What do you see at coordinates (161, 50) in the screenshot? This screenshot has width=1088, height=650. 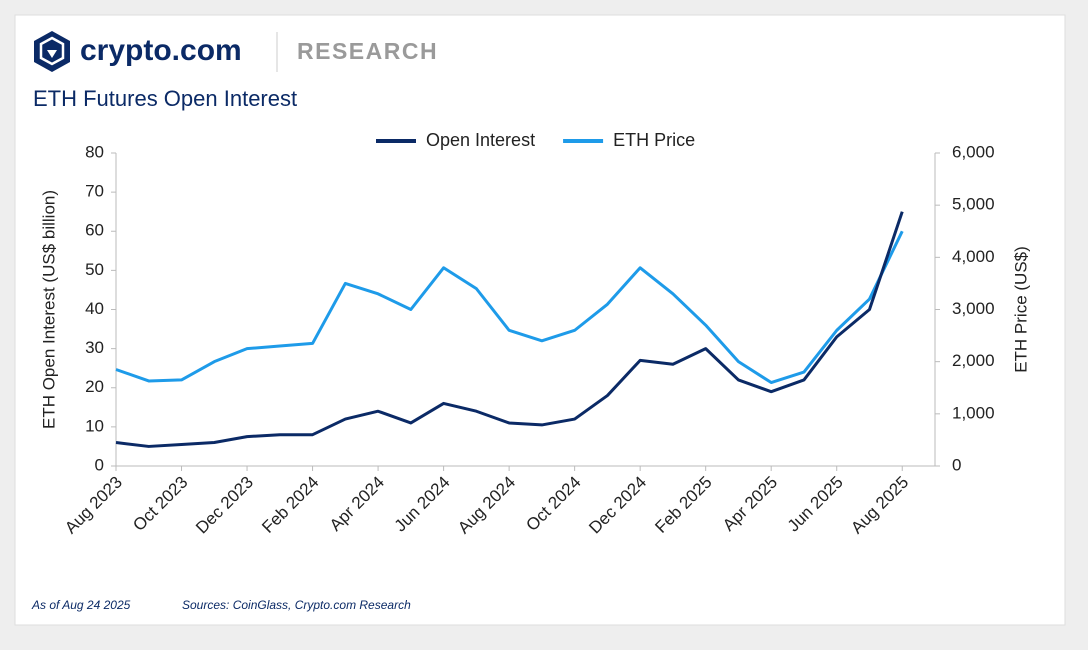 I see `brand-name: crypto.com` at bounding box center [161, 50].